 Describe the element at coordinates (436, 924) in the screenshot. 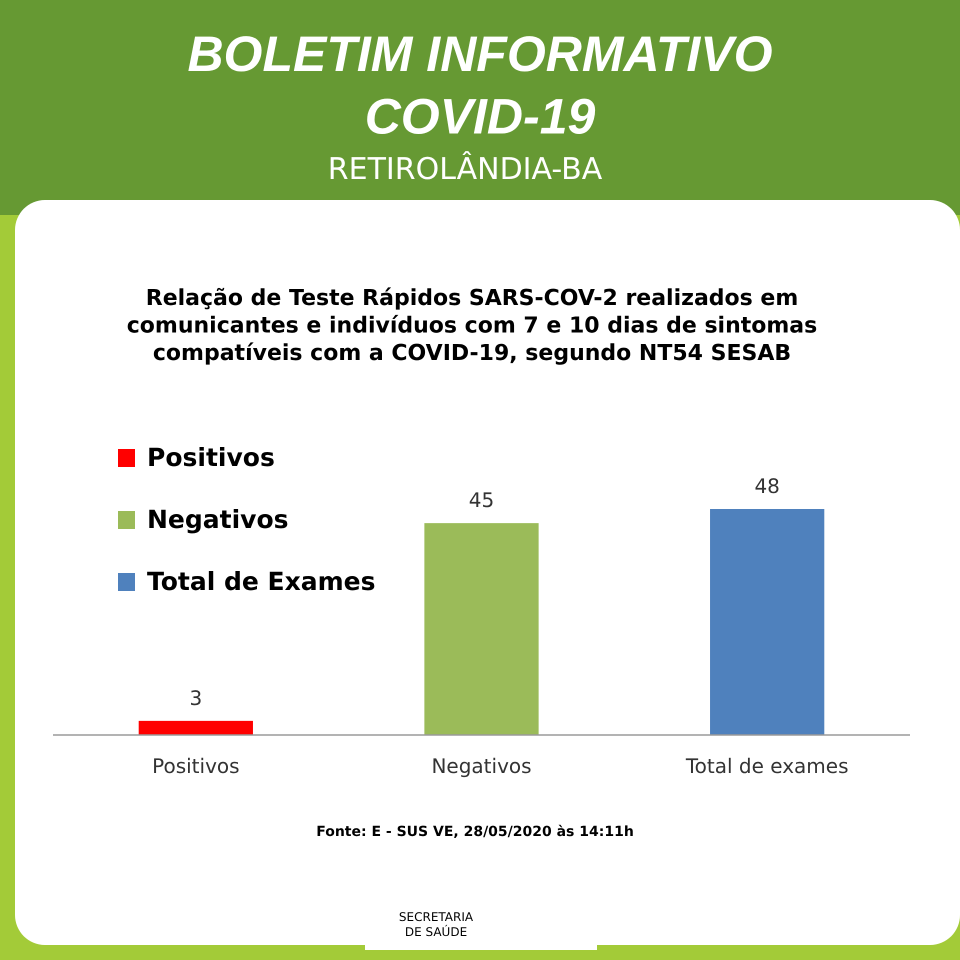

I see `text: SECRETARIA DE SAÚDE` at that location.